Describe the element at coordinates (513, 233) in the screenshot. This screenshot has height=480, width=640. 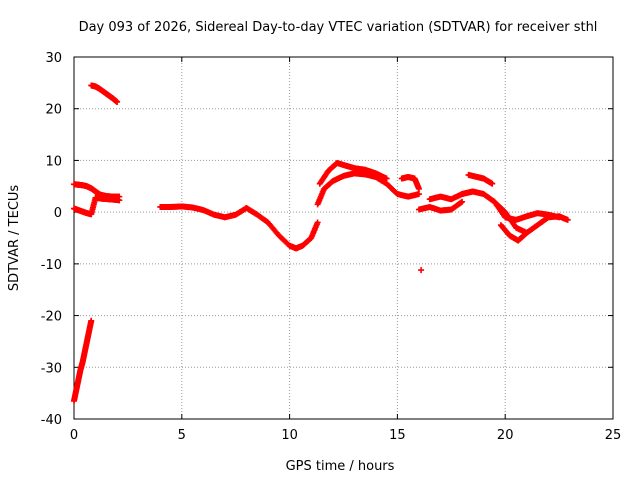
I see `series-arc-20-lower` at that location.